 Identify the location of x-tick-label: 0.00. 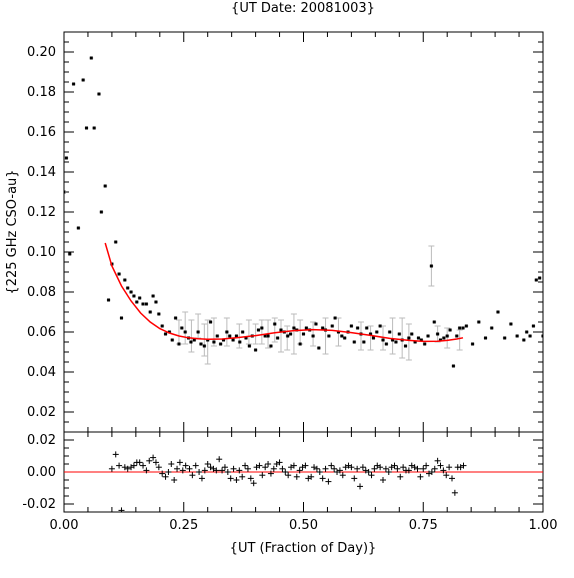
(64, 525).